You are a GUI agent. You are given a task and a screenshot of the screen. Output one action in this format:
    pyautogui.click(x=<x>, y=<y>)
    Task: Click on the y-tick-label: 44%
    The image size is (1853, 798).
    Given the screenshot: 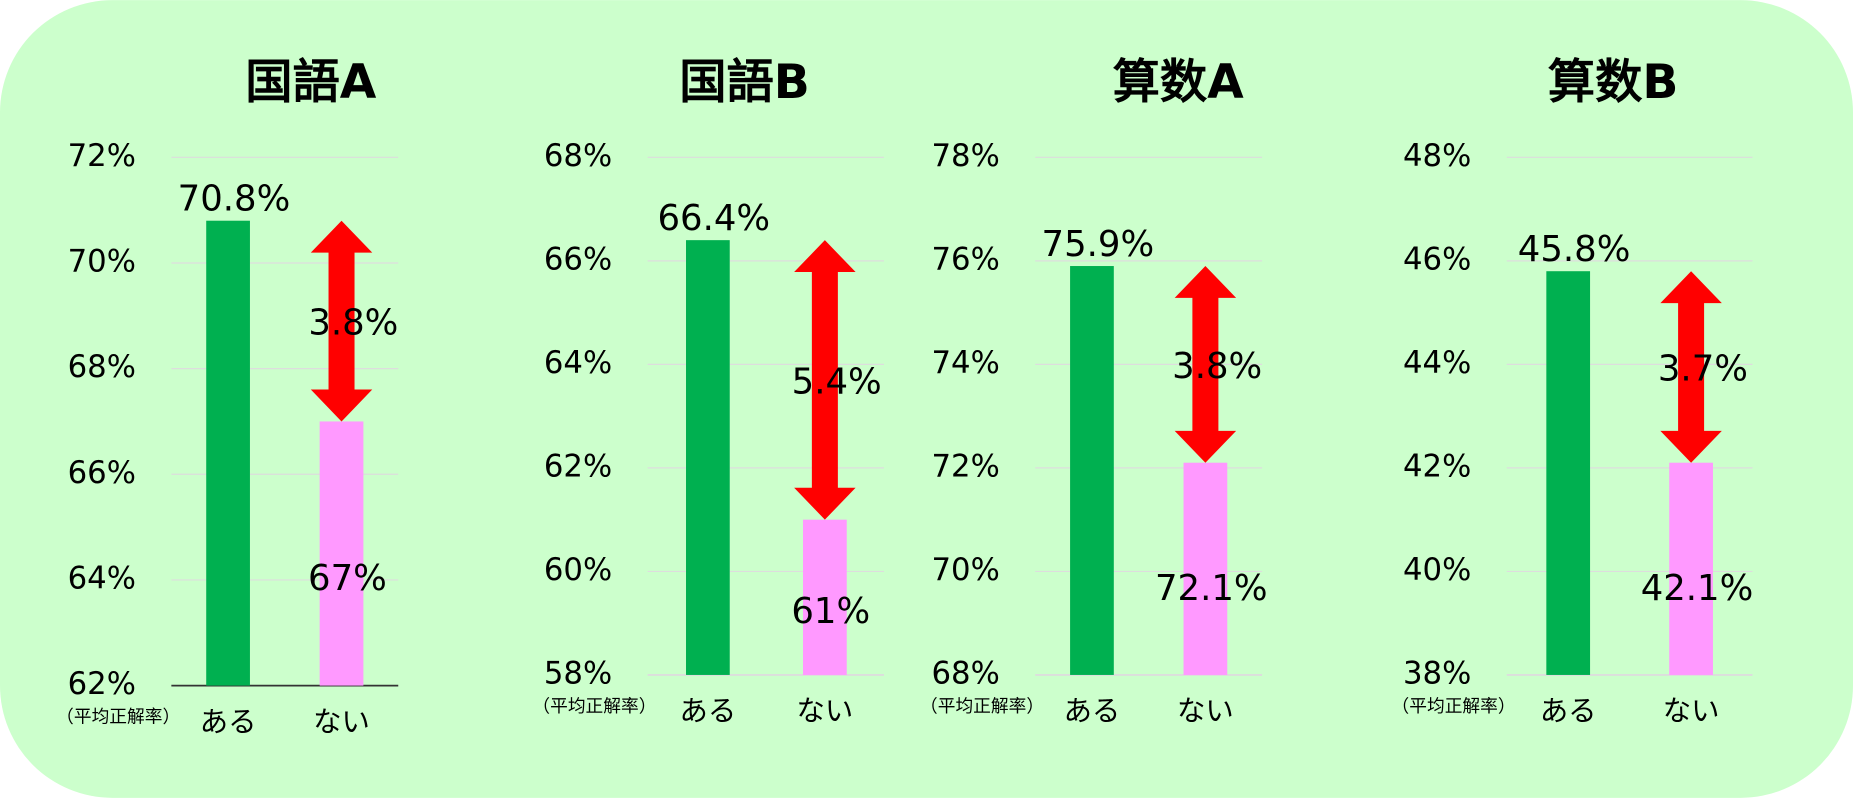 What is the action you would take?
    pyautogui.click(x=1437, y=363)
    